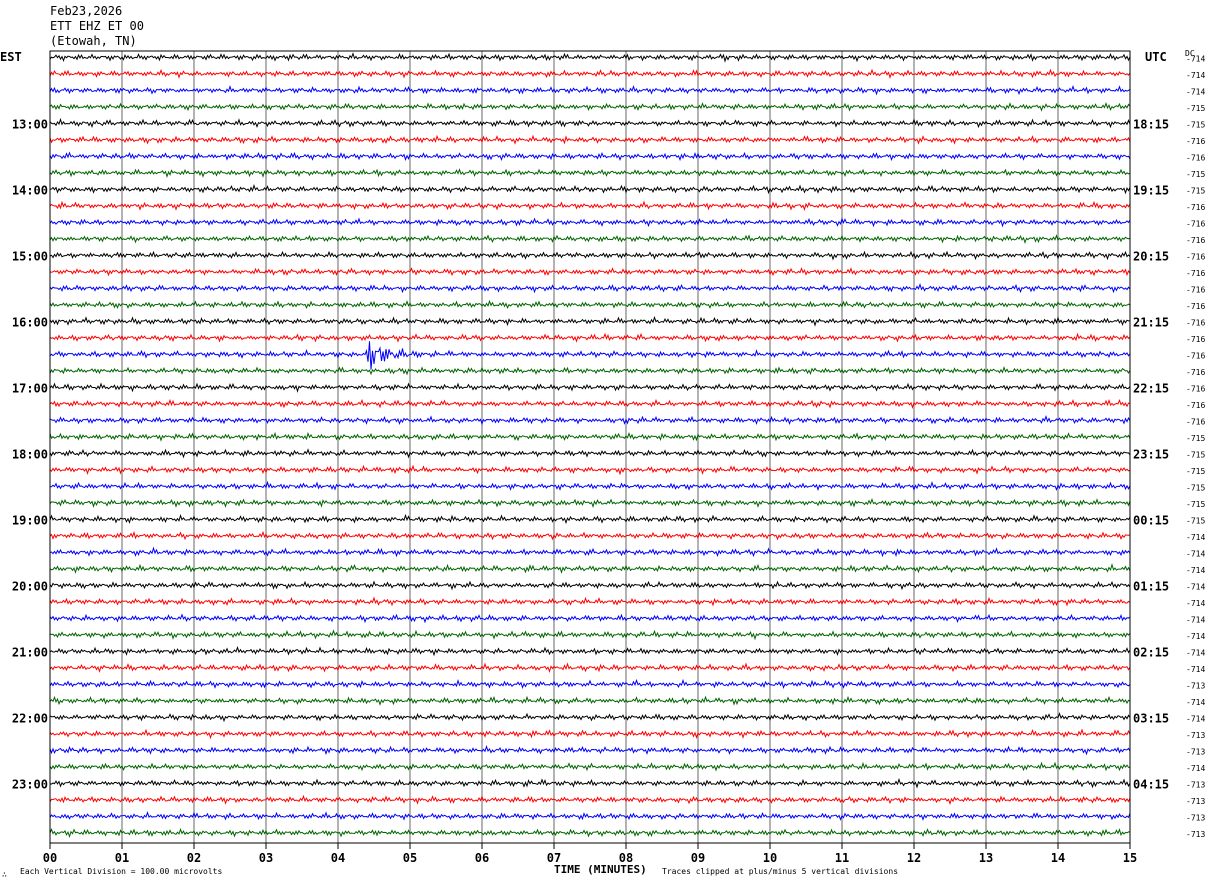  What do you see at coordinates (554, 858) in the screenshot?
I see `x-tick-label: 07` at bounding box center [554, 858].